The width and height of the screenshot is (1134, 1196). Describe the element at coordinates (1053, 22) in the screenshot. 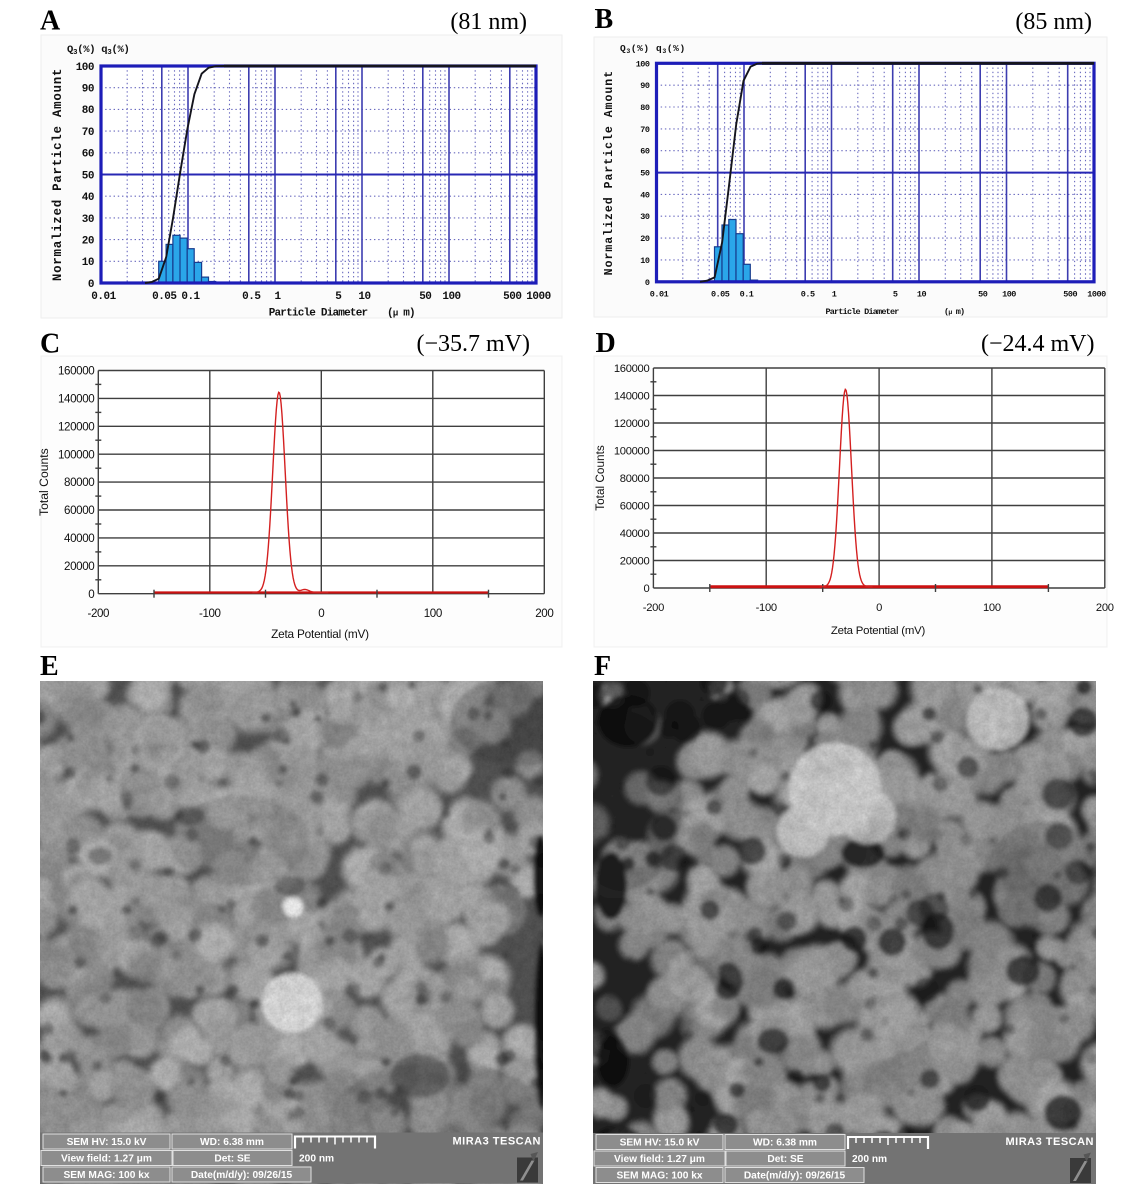

I see `svg-text: (85 nm)` at that location.